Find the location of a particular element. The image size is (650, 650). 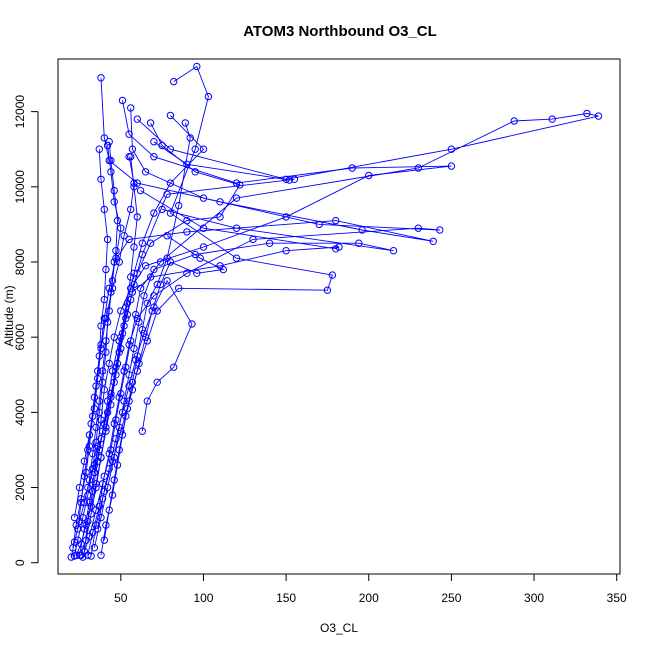

x-tick-label: 100 is located at coordinates (203, 598).